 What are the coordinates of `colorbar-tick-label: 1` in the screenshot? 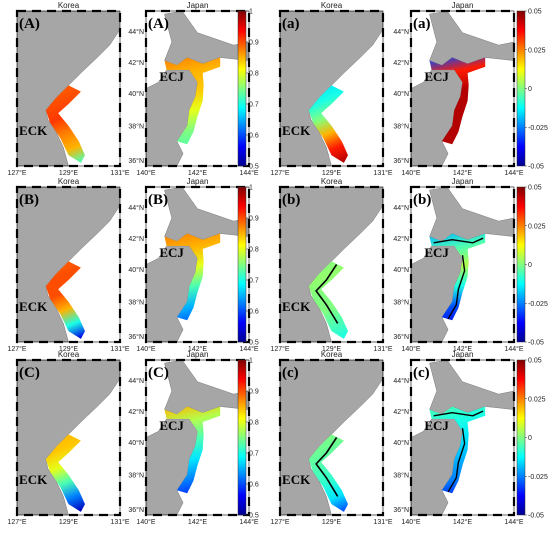 It's located at (251, 361).